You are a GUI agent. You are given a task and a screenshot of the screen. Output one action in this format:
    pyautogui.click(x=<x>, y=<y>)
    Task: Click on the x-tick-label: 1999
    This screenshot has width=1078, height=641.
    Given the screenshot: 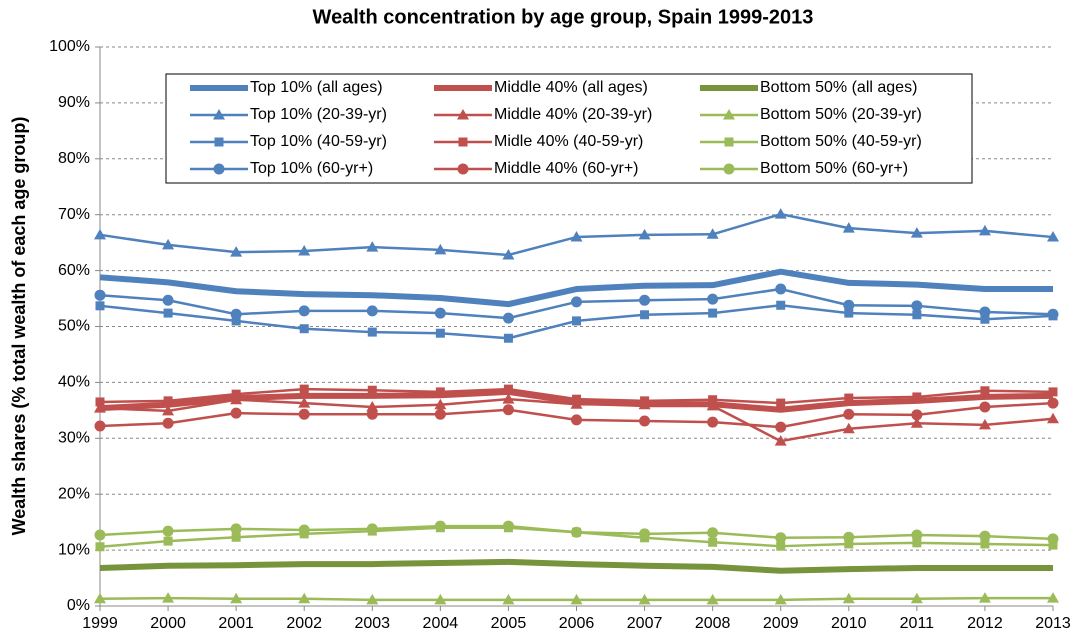 What is the action you would take?
    pyautogui.click(x=100, y=623)
    